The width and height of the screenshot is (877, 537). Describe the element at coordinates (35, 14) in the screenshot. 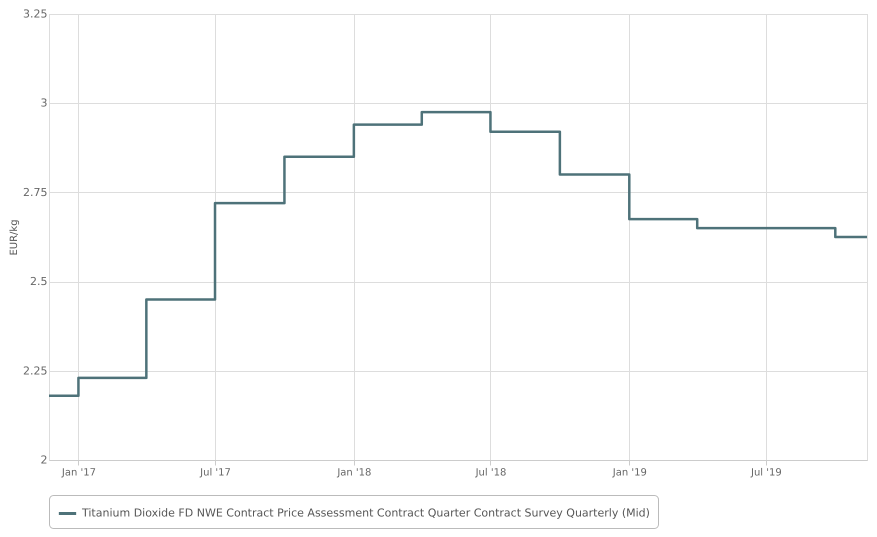

I see `y-tick-label: 3.25` at that location.